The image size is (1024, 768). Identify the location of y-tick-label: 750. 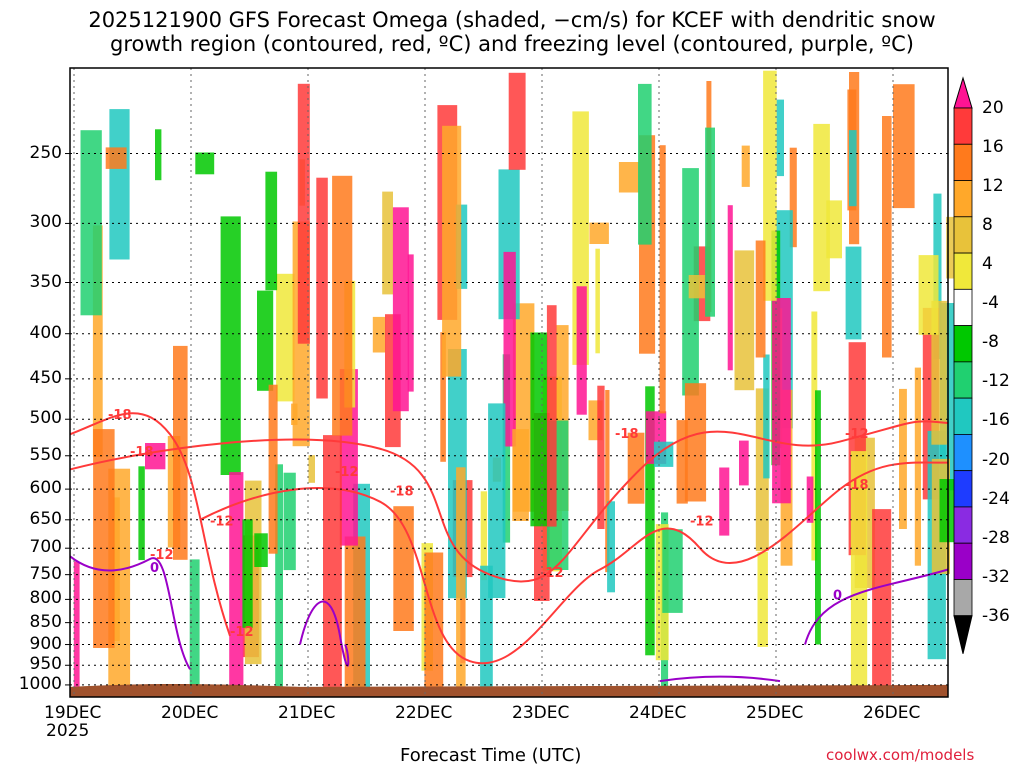
(45, 573).